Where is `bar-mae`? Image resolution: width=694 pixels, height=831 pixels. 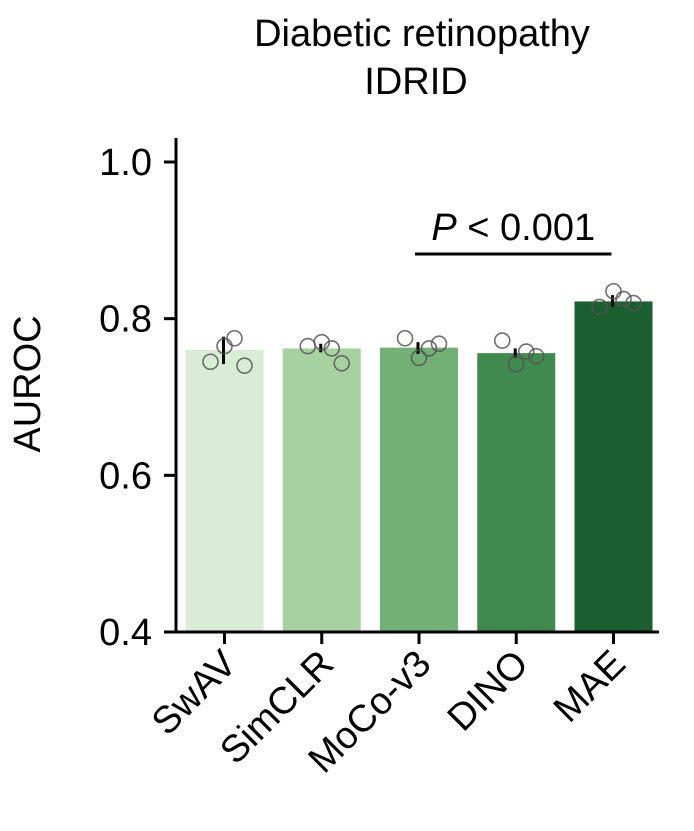
bar-mae is located at coordinates (613, 466).